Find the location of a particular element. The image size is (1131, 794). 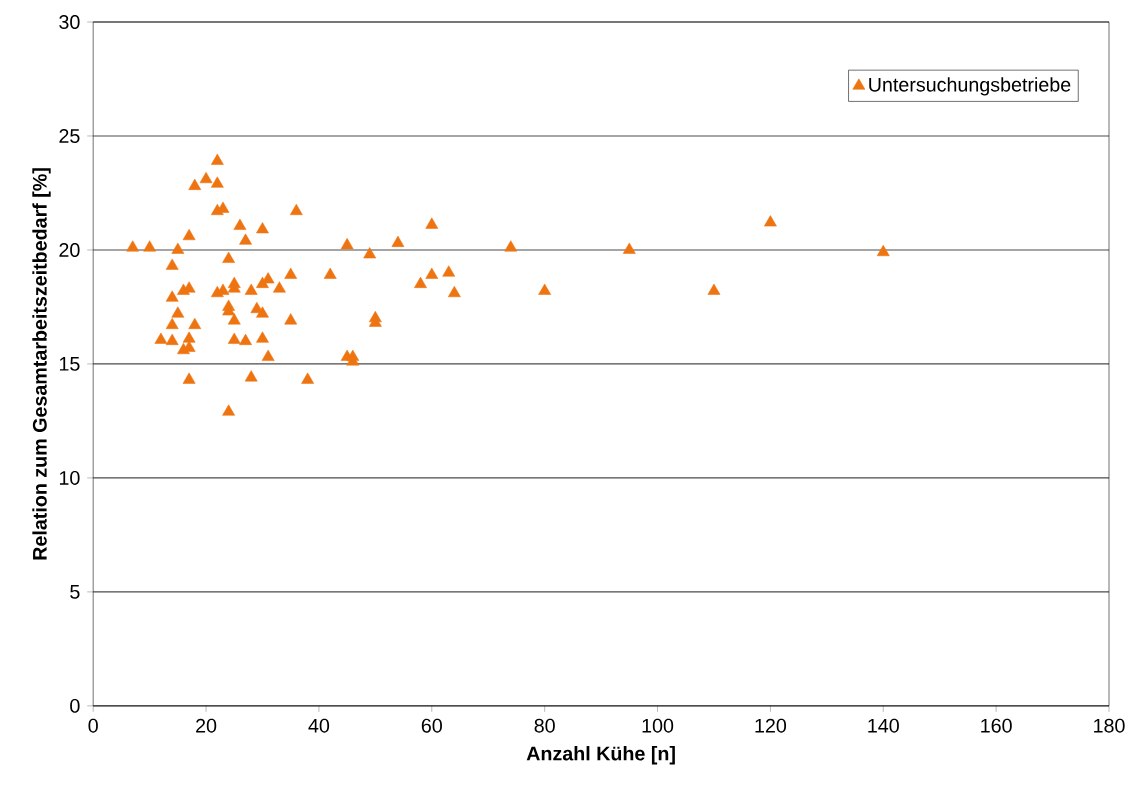

y-tick-label: 15 is located at coordinates (69, 364).